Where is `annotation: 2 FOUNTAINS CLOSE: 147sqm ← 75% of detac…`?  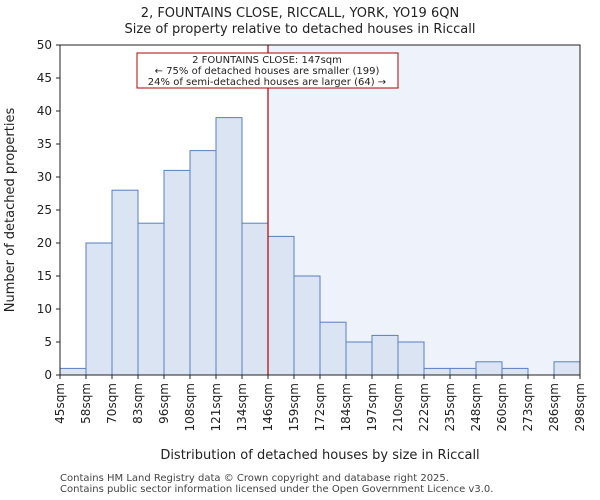 annotation: 2 FOUNTAINS CLOSE: 147sqm ← 75% of detac… is located at coordinates (267, 70).